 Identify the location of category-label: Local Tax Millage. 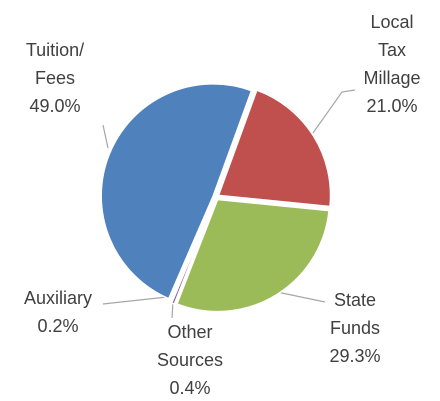
(392, 50).